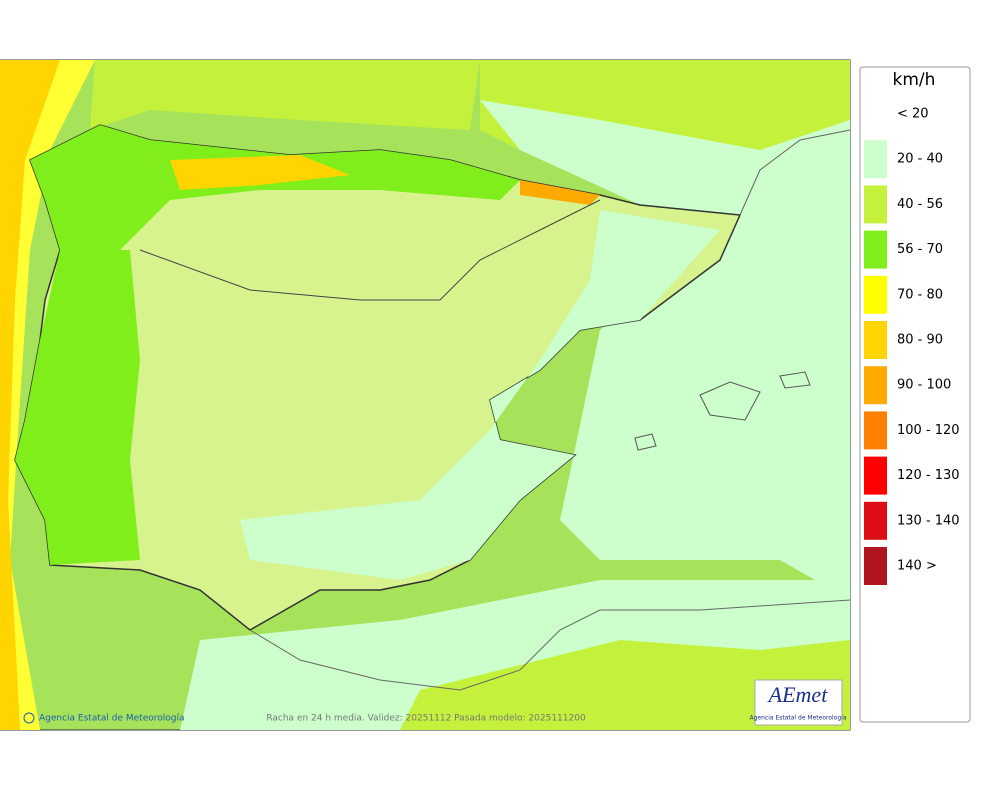 This screenshot has width=1000, height=794. I want to click on region-borders, so click(370, 250).